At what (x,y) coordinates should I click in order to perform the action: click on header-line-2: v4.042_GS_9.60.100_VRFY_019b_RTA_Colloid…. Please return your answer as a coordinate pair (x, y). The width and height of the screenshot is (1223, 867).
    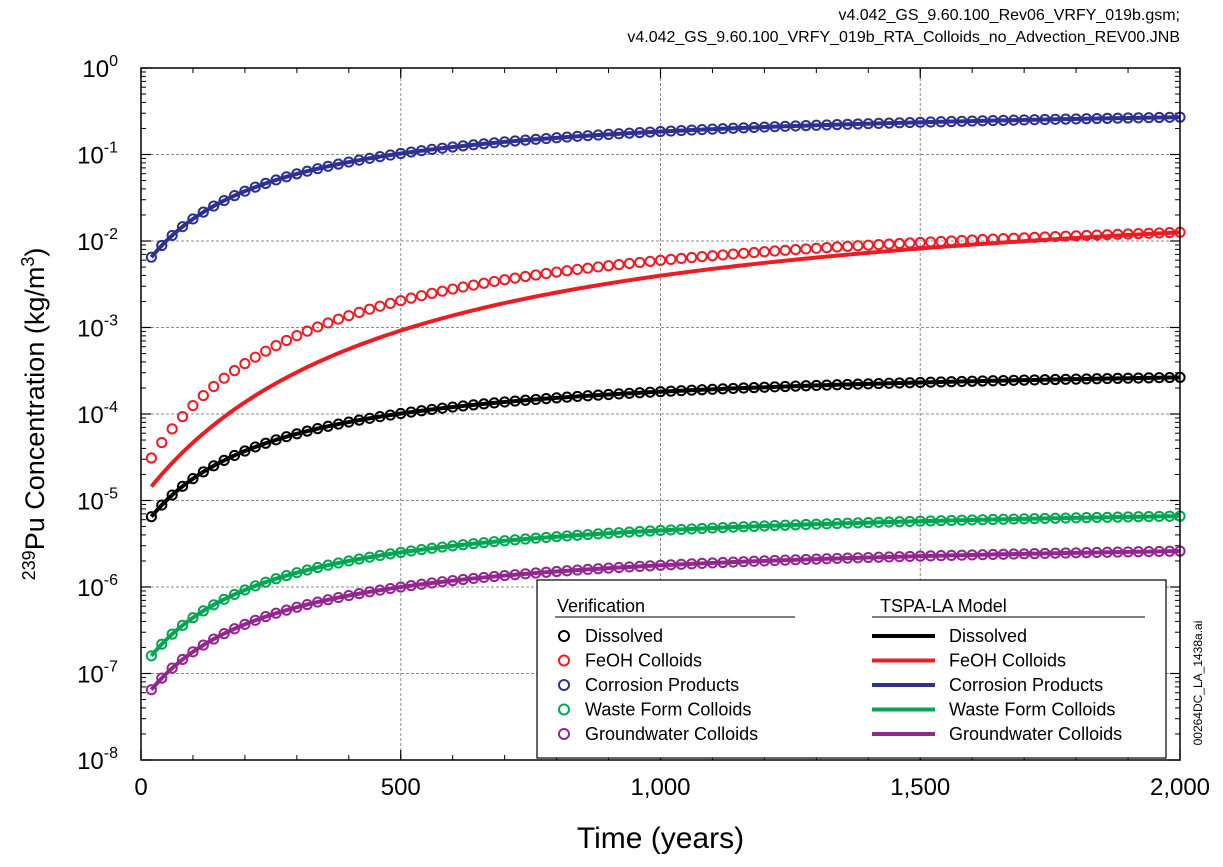
    Looking at the image, I should click on (903, 37).